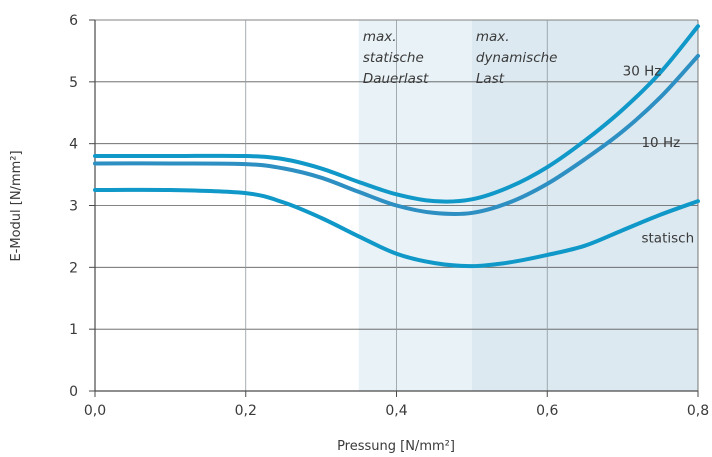  What do you see at coordinates (547, 411) in the screenshot?
I see `x-tick-label: 0,6` at bounding box center [547, 411].